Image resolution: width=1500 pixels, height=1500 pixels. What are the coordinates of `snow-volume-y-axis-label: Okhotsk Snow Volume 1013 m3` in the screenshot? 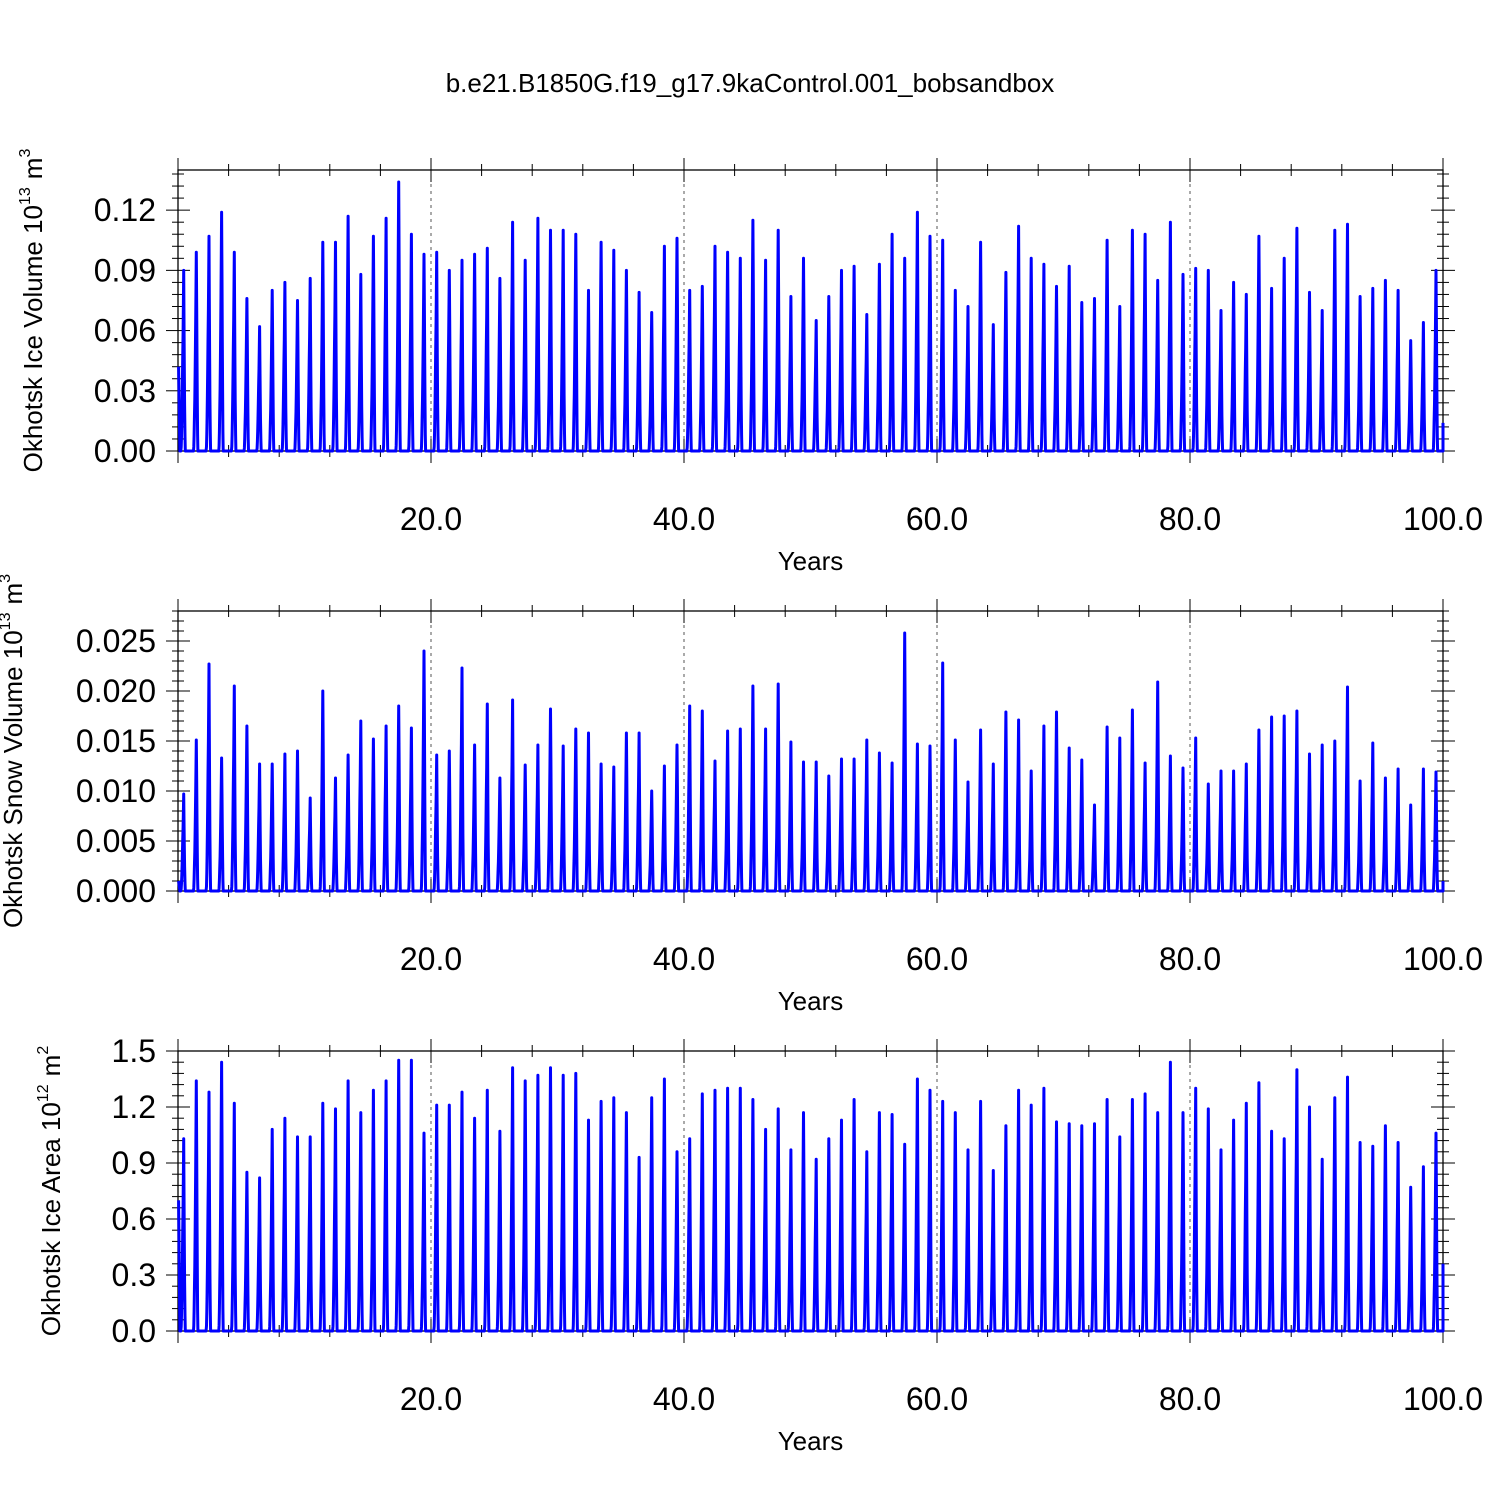 It's located at (14, 751).